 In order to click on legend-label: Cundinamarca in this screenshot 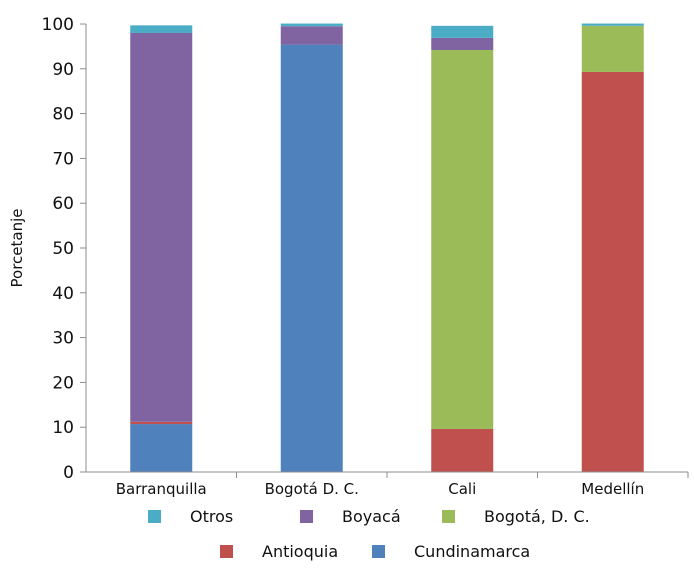, I will do `click(472, 551)`.